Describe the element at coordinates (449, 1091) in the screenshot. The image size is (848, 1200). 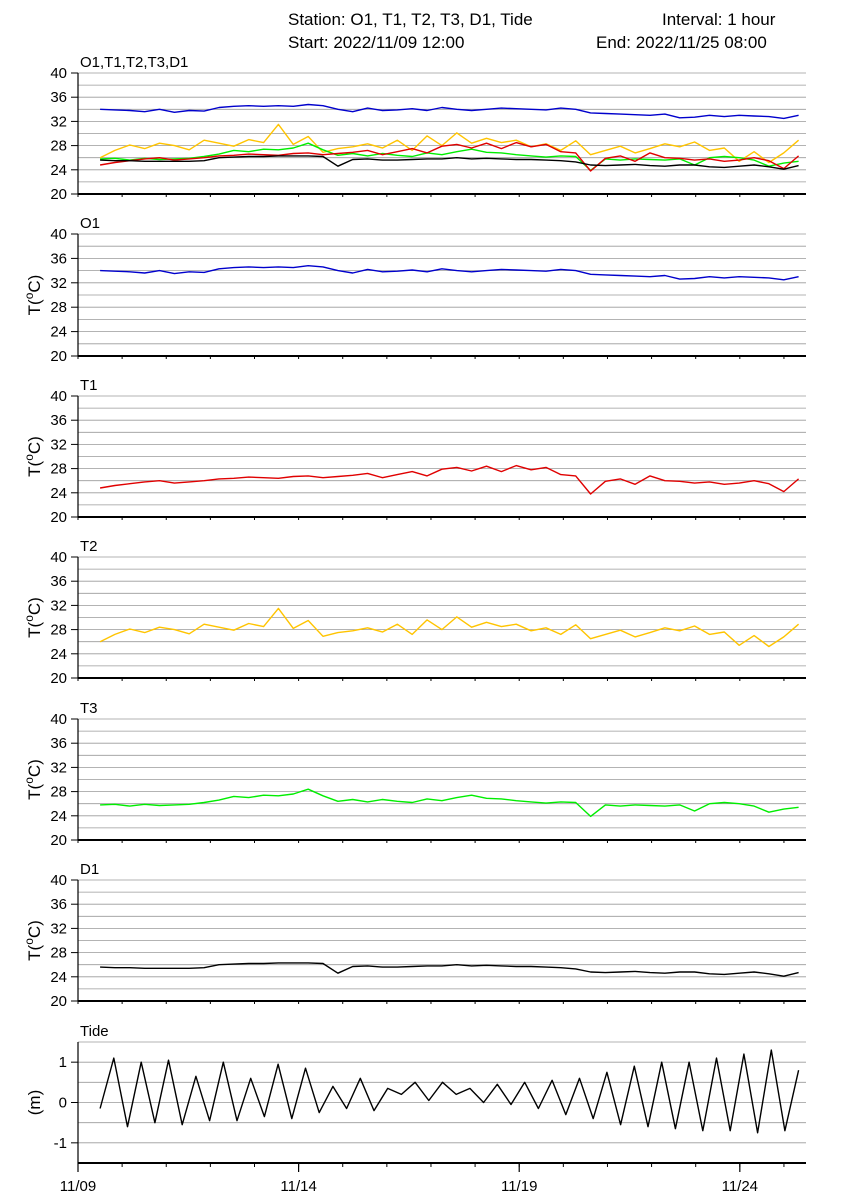
I see `series-line-tide` at that location.